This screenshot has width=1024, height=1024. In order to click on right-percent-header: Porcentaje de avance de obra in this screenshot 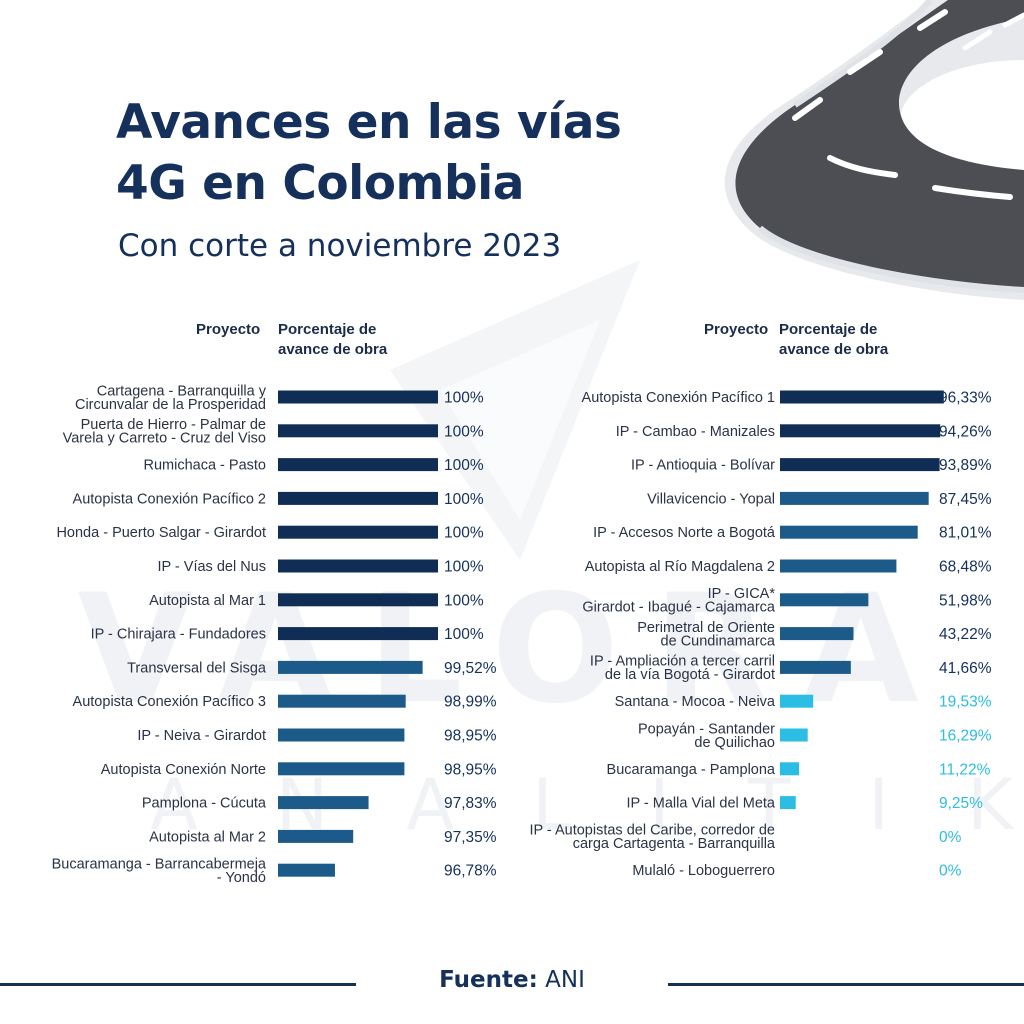, I will do `click(854, 340)`.